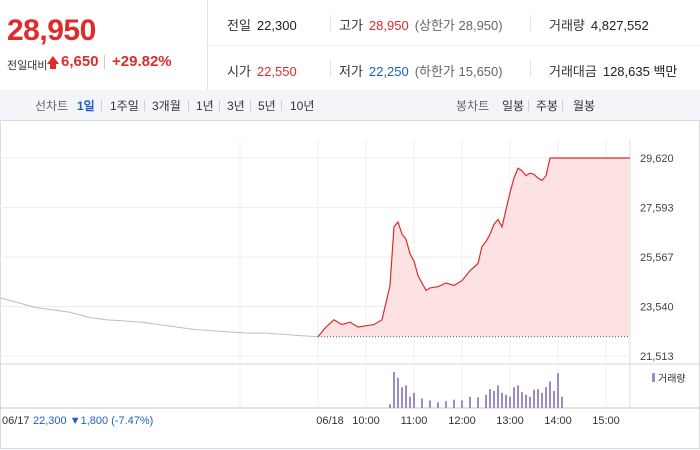 The width and height of the screenshot is (700, 450). Describe the element at coordinates (166, 106) in the screenshot. I see `tab-3month: 3개월` at that location.